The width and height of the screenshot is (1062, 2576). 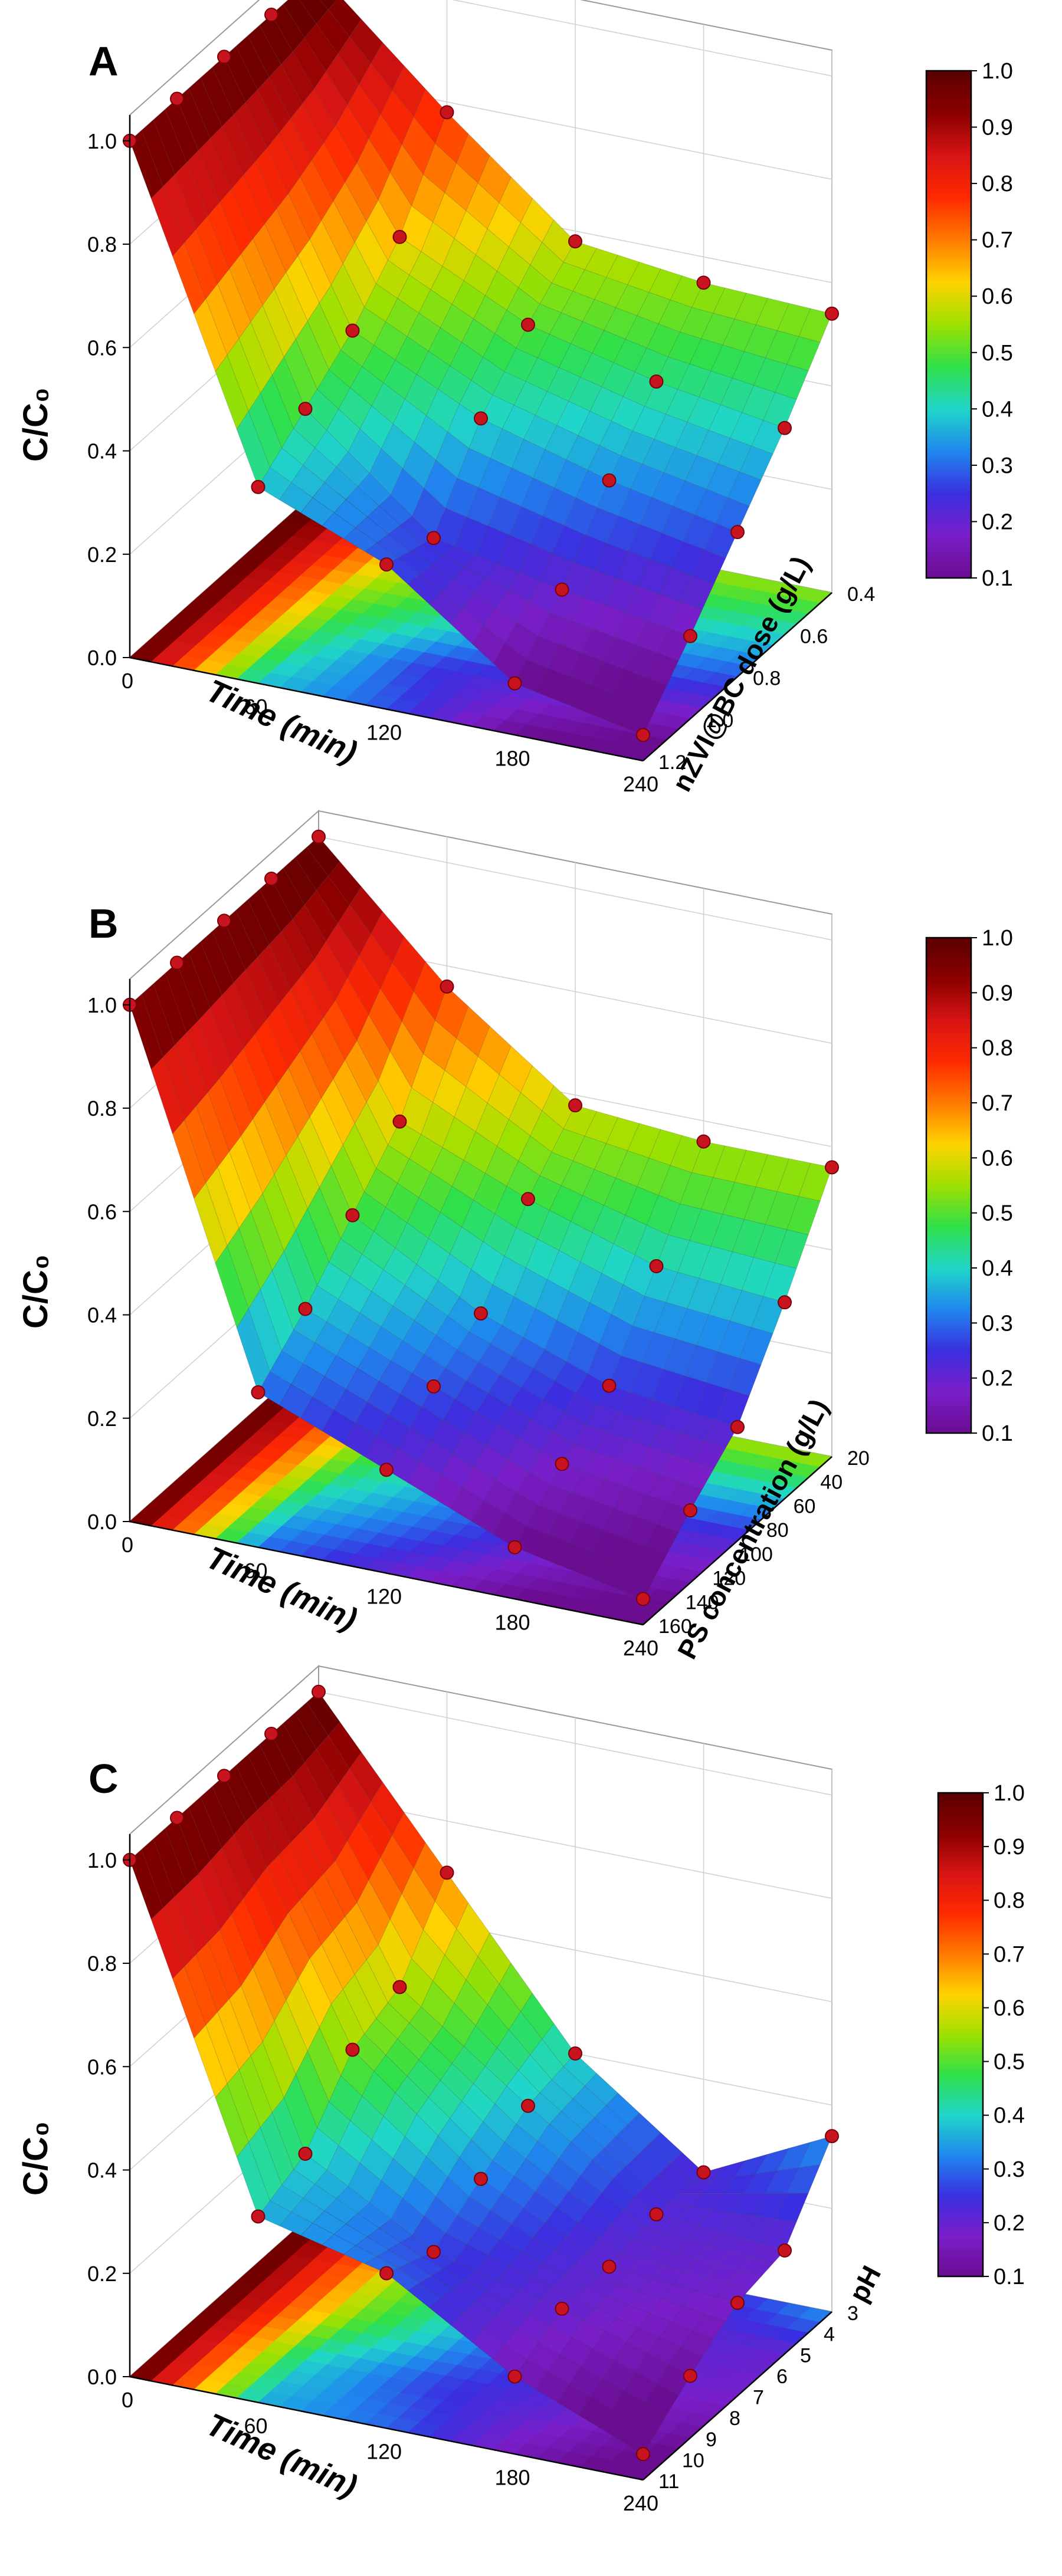 What do you see at coordinates (255, 2426) in the screenshot?
I see `x-tick-label: 60` at bounding box center [255, 2426].